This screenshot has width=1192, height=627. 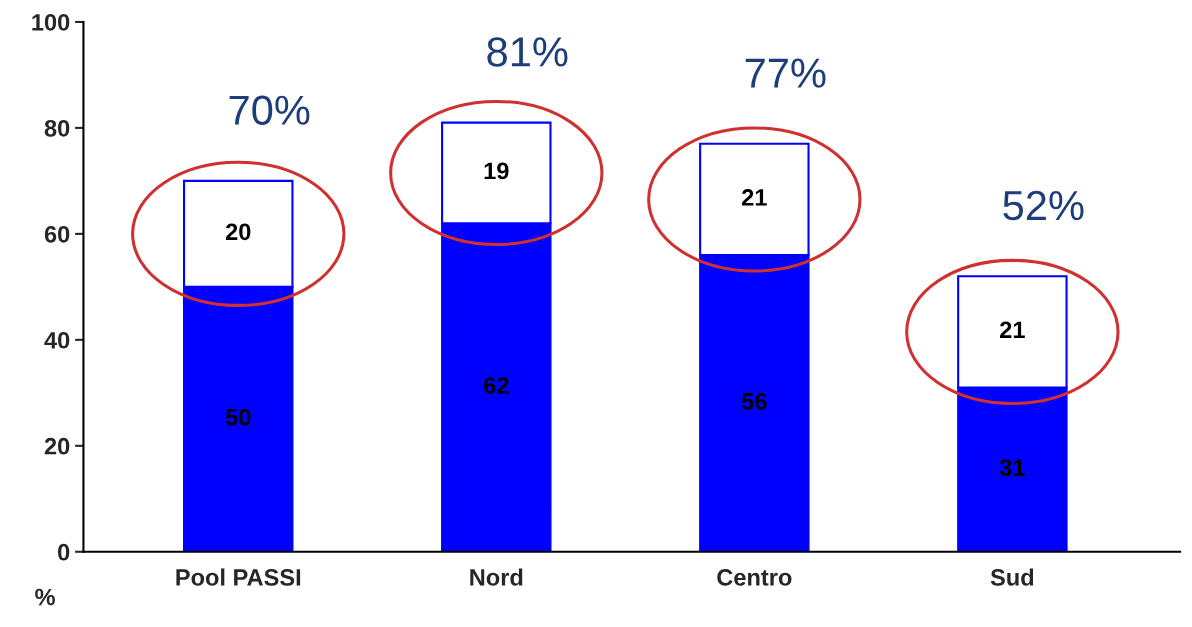 I want to click on y-tick-label: 60, so click(x=57, y=234).